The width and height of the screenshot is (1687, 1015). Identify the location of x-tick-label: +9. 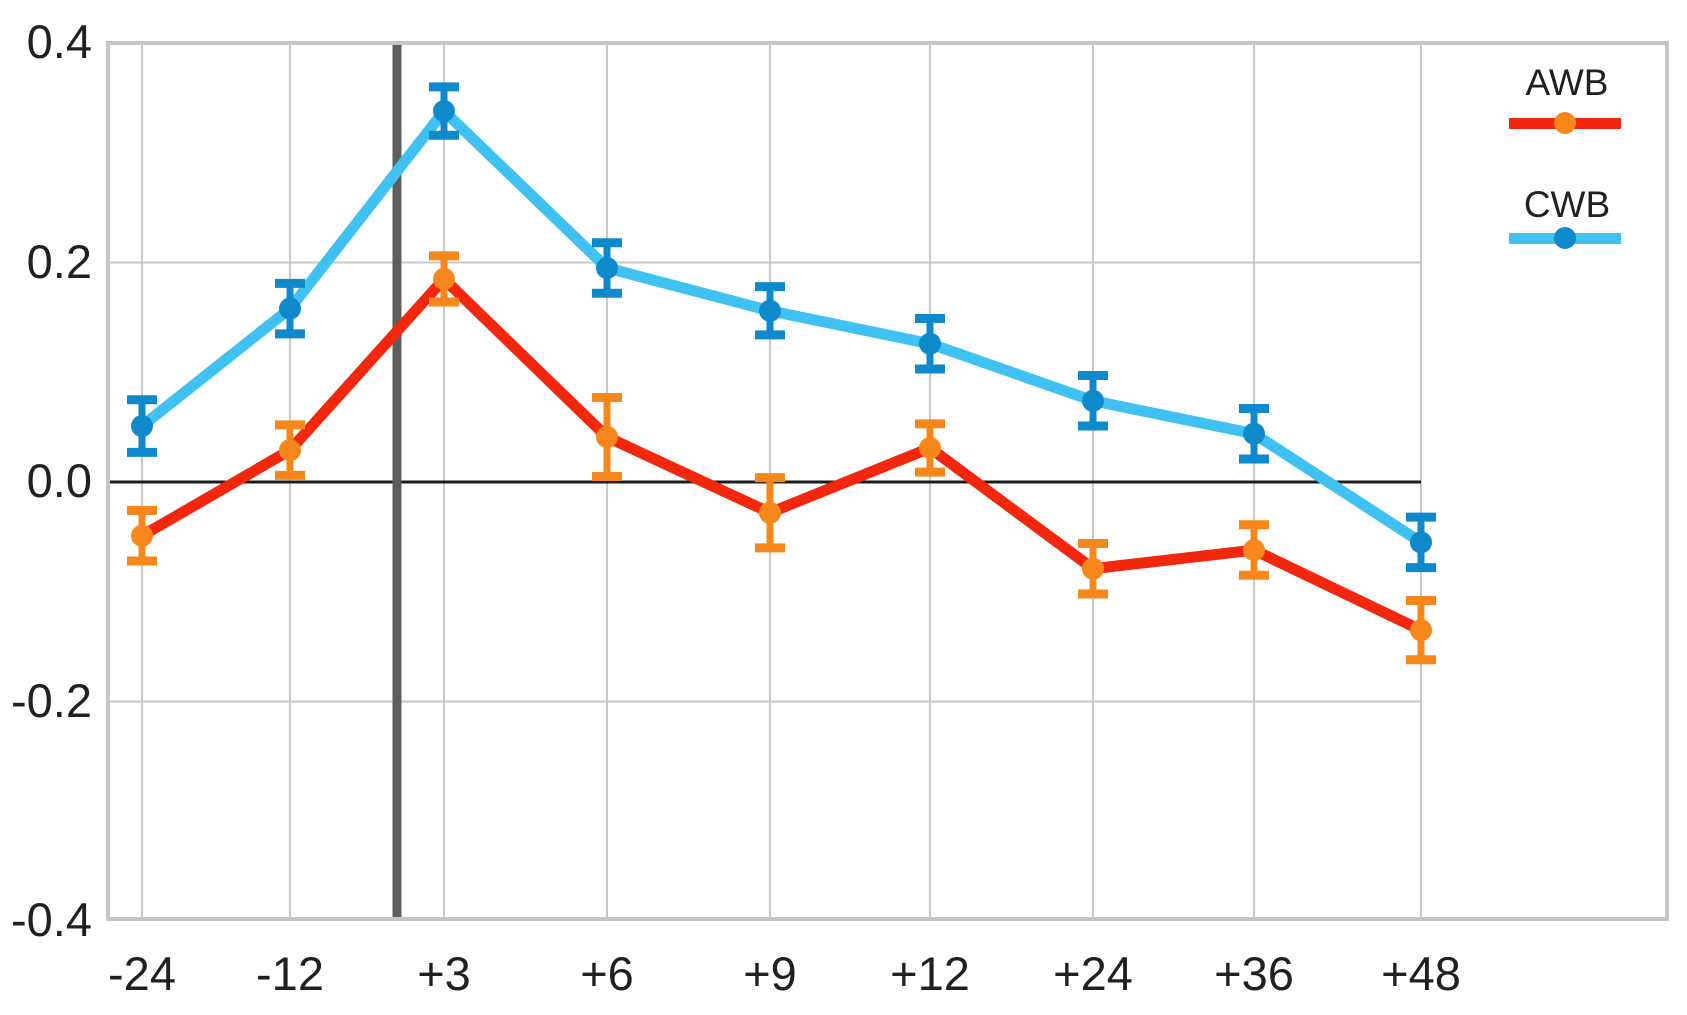
(770, 973).